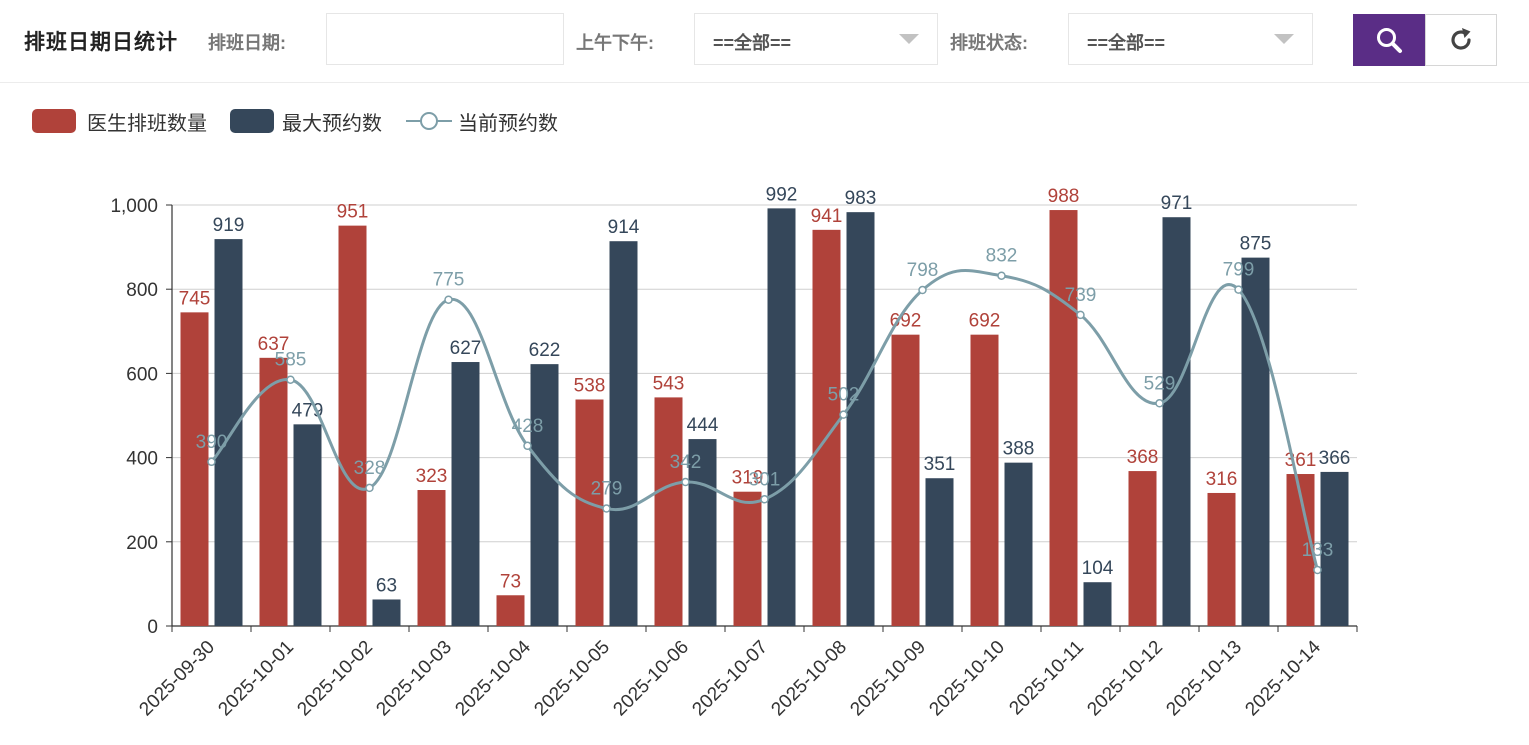 The image size is (1529, 745). What do you see at coordinates (888, 679) in the screenshot?
I see `x-tick-label: 2025-10-09` at bounding box center [888, 679].